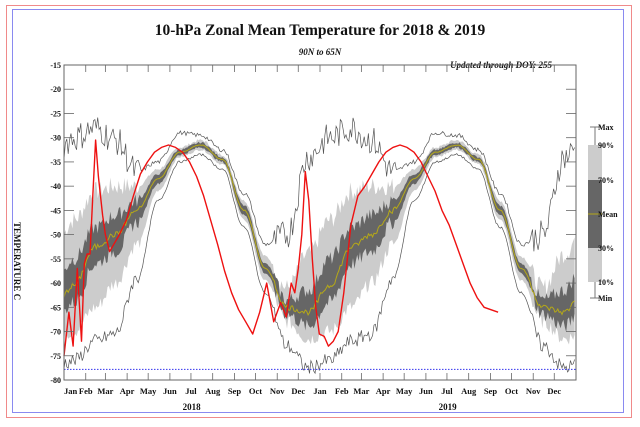 The height and width of the screenshot is (427, 640). I want to click on legend-label: 70%, so click(606, 180).